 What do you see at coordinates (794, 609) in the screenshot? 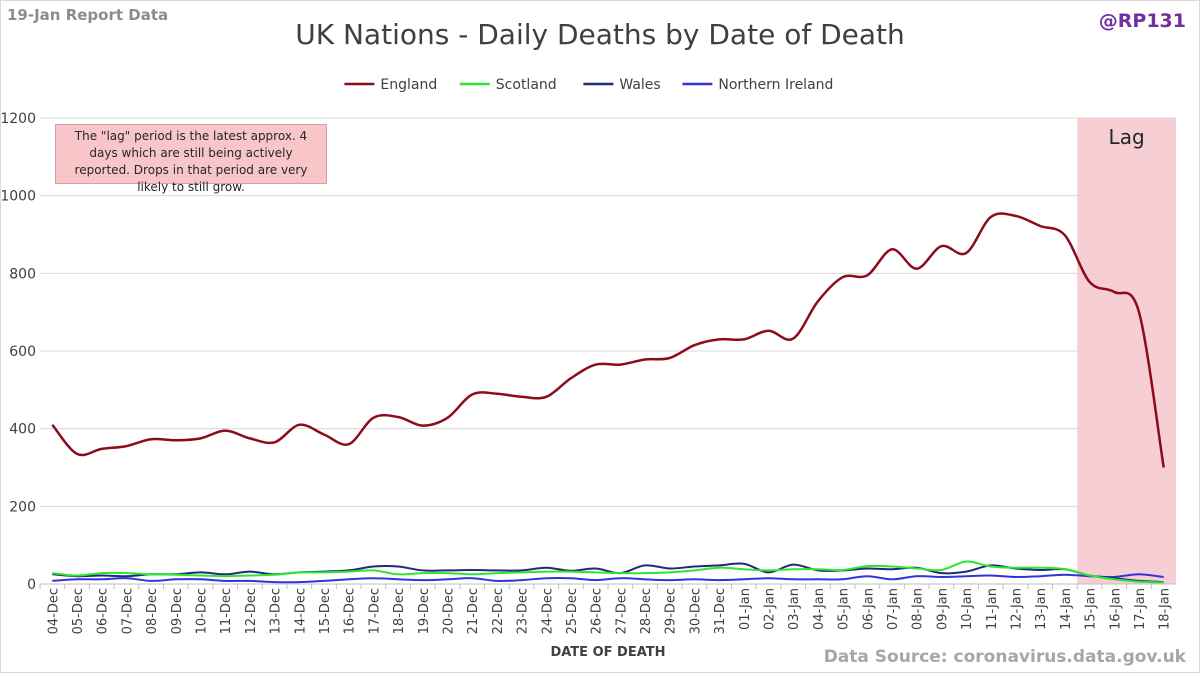
I see `x-tick-label: 03-Jan` at bounding box center [794, 609].